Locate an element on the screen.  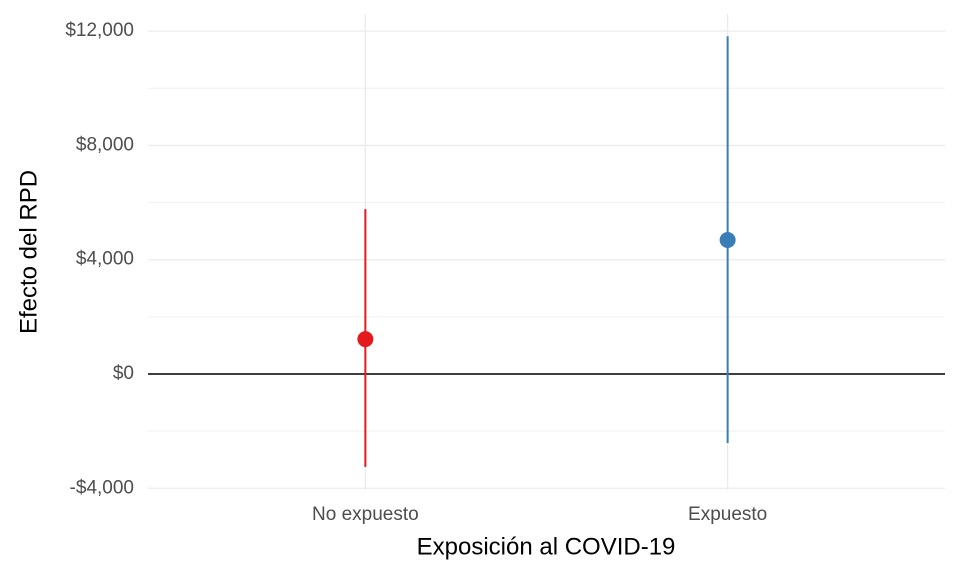
y-axis-title: Efecto del RPD is located at coordinates (28, 252).